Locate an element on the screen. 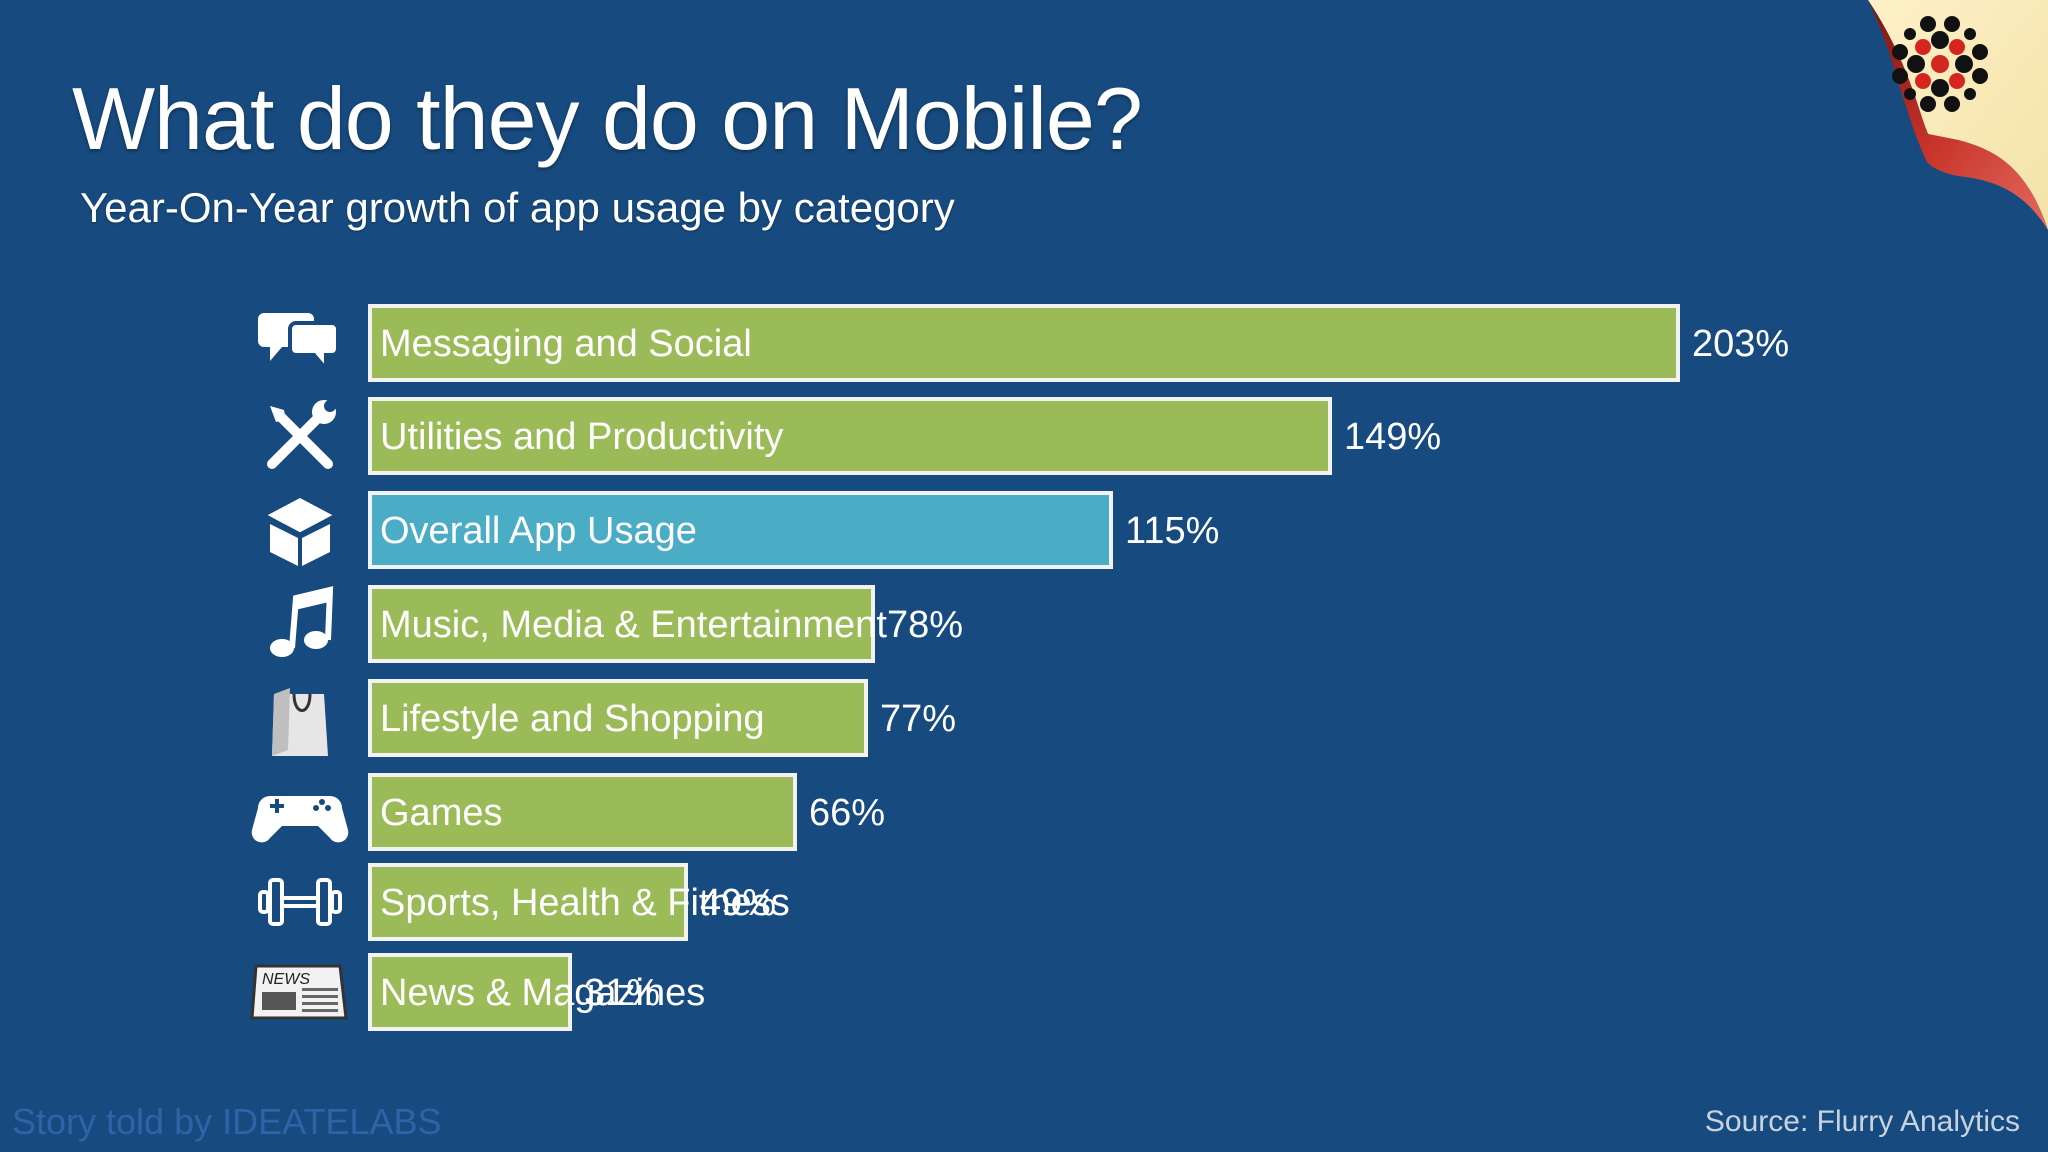 The height and width of the screenshot is (1152, 2048). music-note-icon is located at coordinates (302, 621).